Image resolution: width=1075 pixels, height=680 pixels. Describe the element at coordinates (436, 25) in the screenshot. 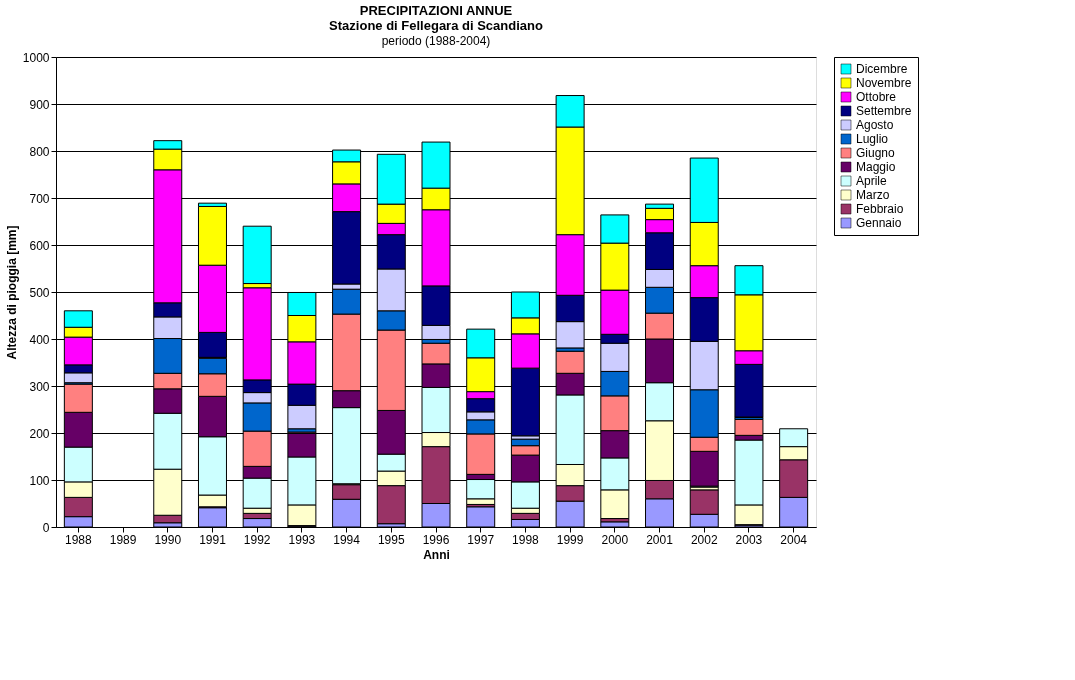

I see `text: Stazione di Fellegara di Scandiano` at that location.